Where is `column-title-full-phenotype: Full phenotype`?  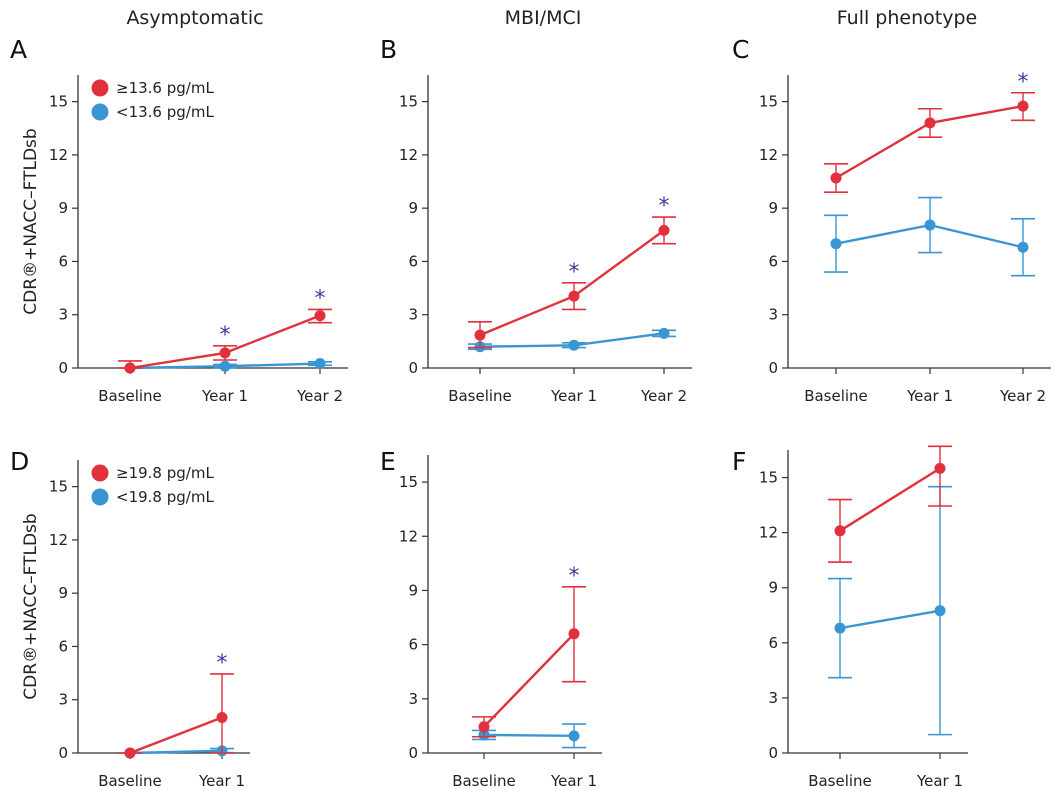 column-title-full-phenotype: Full phenotype is located at coordinates (907, 18).